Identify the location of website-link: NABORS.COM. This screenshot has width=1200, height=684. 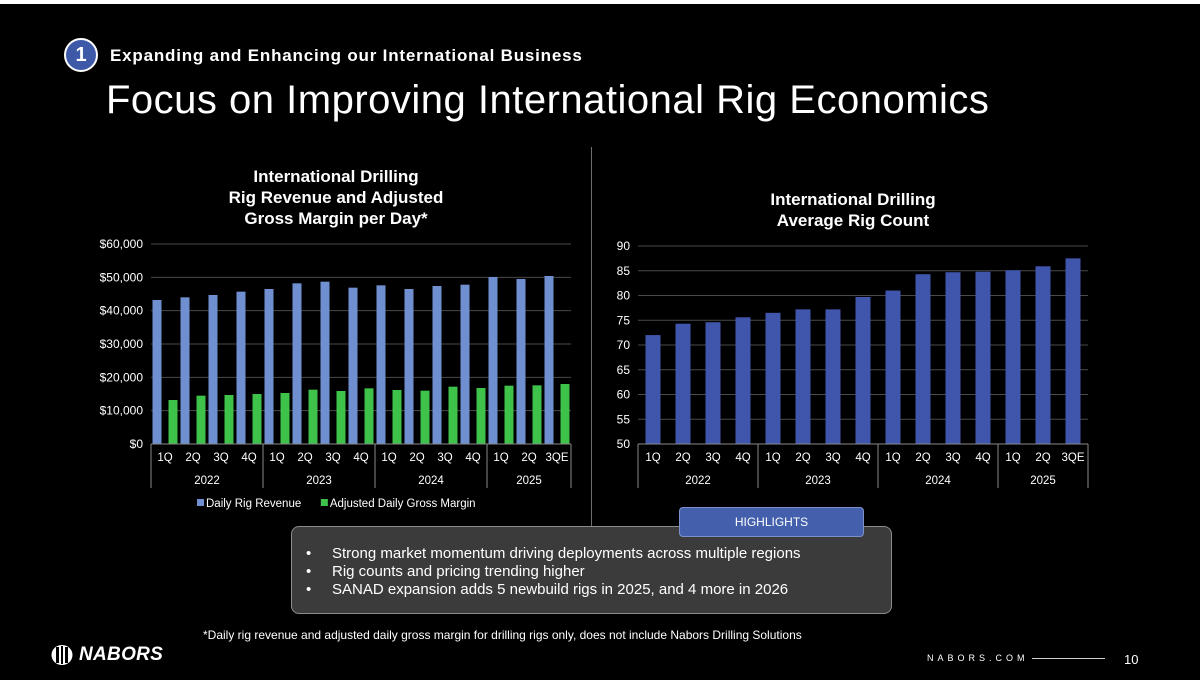
(978, 658).